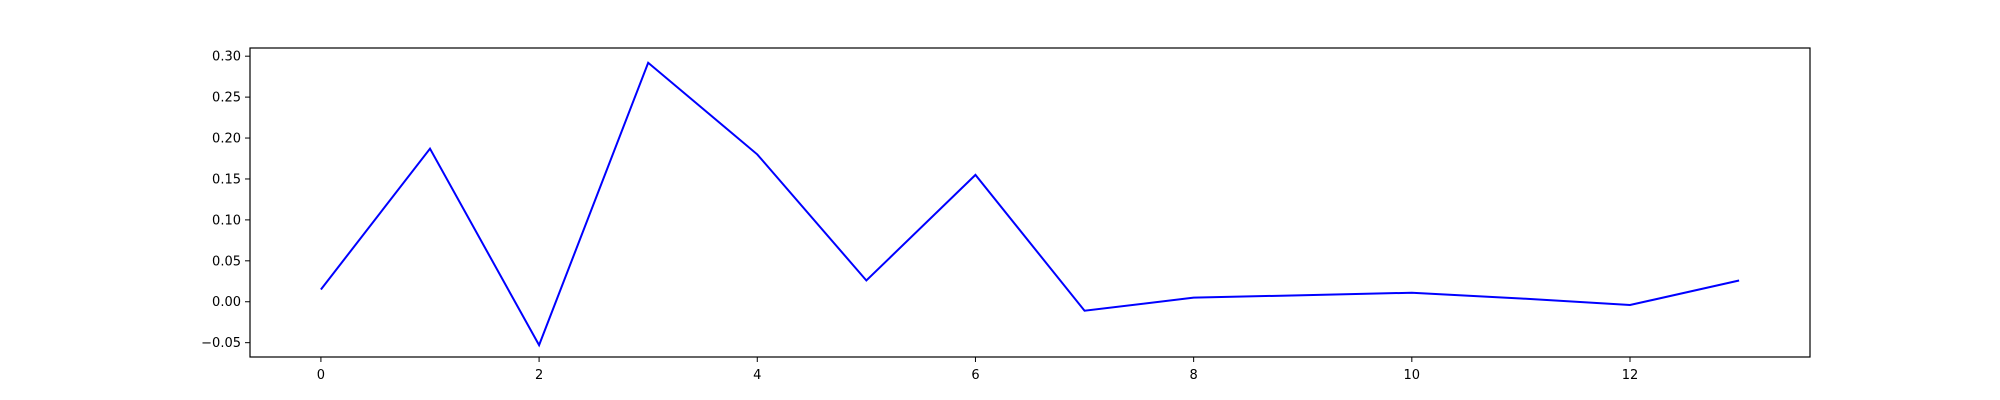 Image resolution: width=2000 pixels, height=400 pixels. Describe the element at coordinates (757, 375) in the screenshot. I see `x-tick-label-2: 4` at that location.